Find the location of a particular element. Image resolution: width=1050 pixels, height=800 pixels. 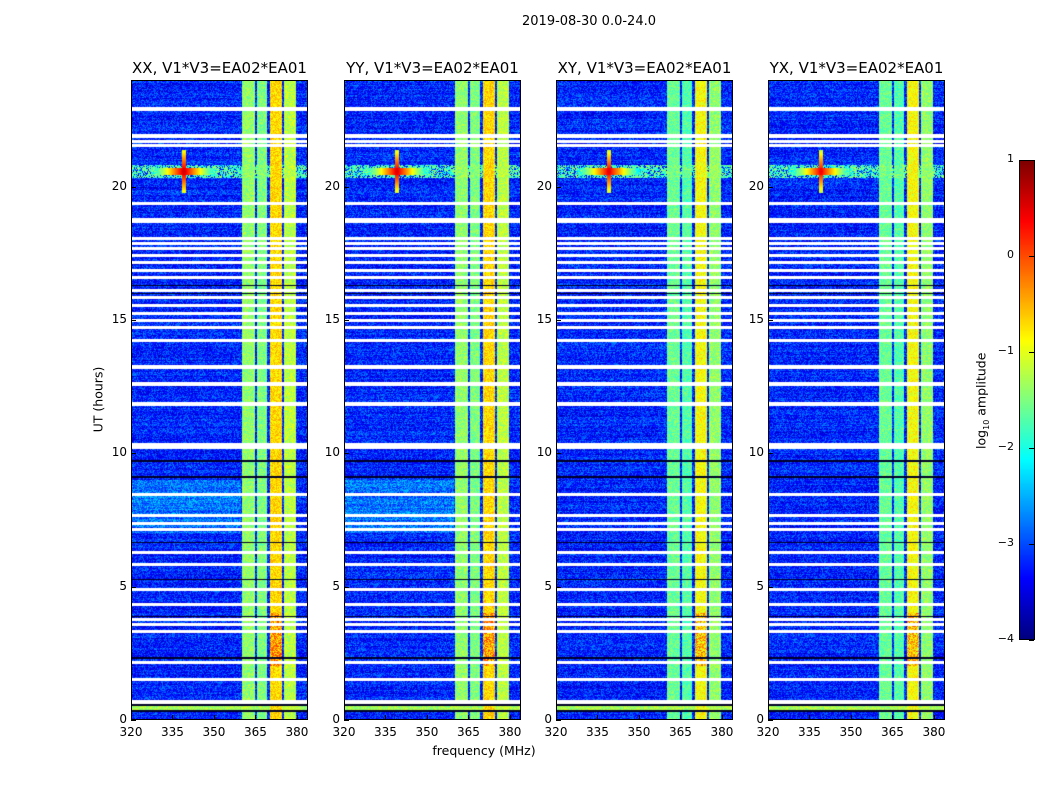

colorbar-gradient is located at coordinates (1027, 400).